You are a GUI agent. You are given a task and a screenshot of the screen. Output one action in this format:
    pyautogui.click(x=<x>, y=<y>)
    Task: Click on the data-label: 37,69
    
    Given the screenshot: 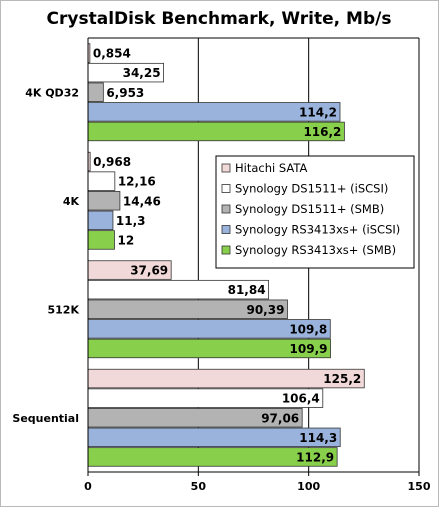 What is the action you would take?
    pyautogui.click(x=149, y=271)
    